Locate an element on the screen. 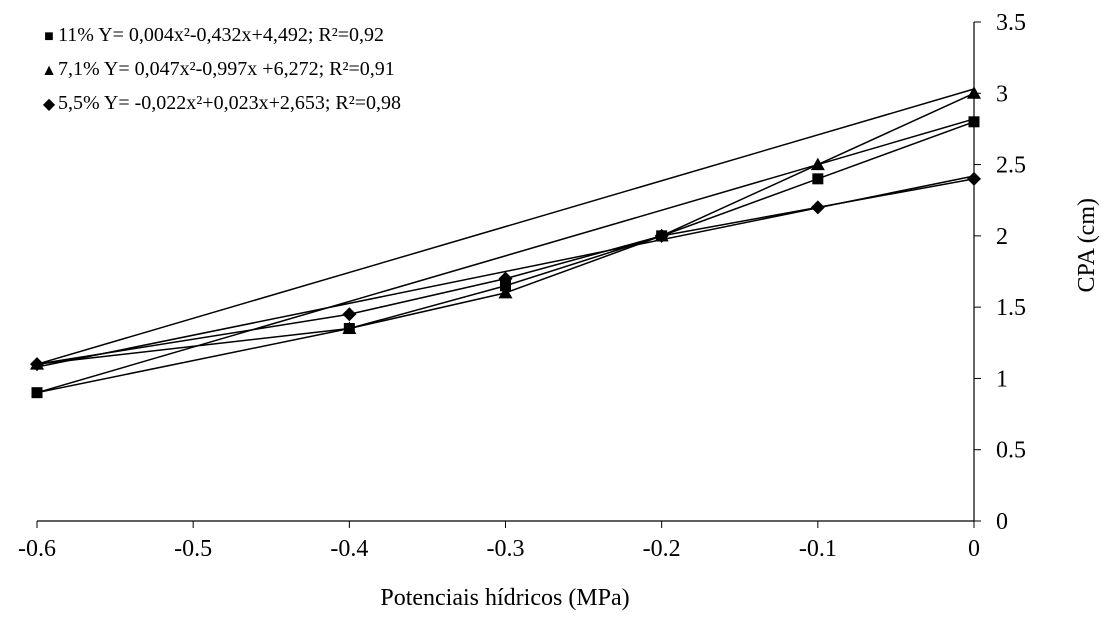 This screenshot has height=620, width=1101. legend-label: 11% Y= 0,004x²-0,432x+4,492; R²=0,92 is located at coordinates (221, 35).